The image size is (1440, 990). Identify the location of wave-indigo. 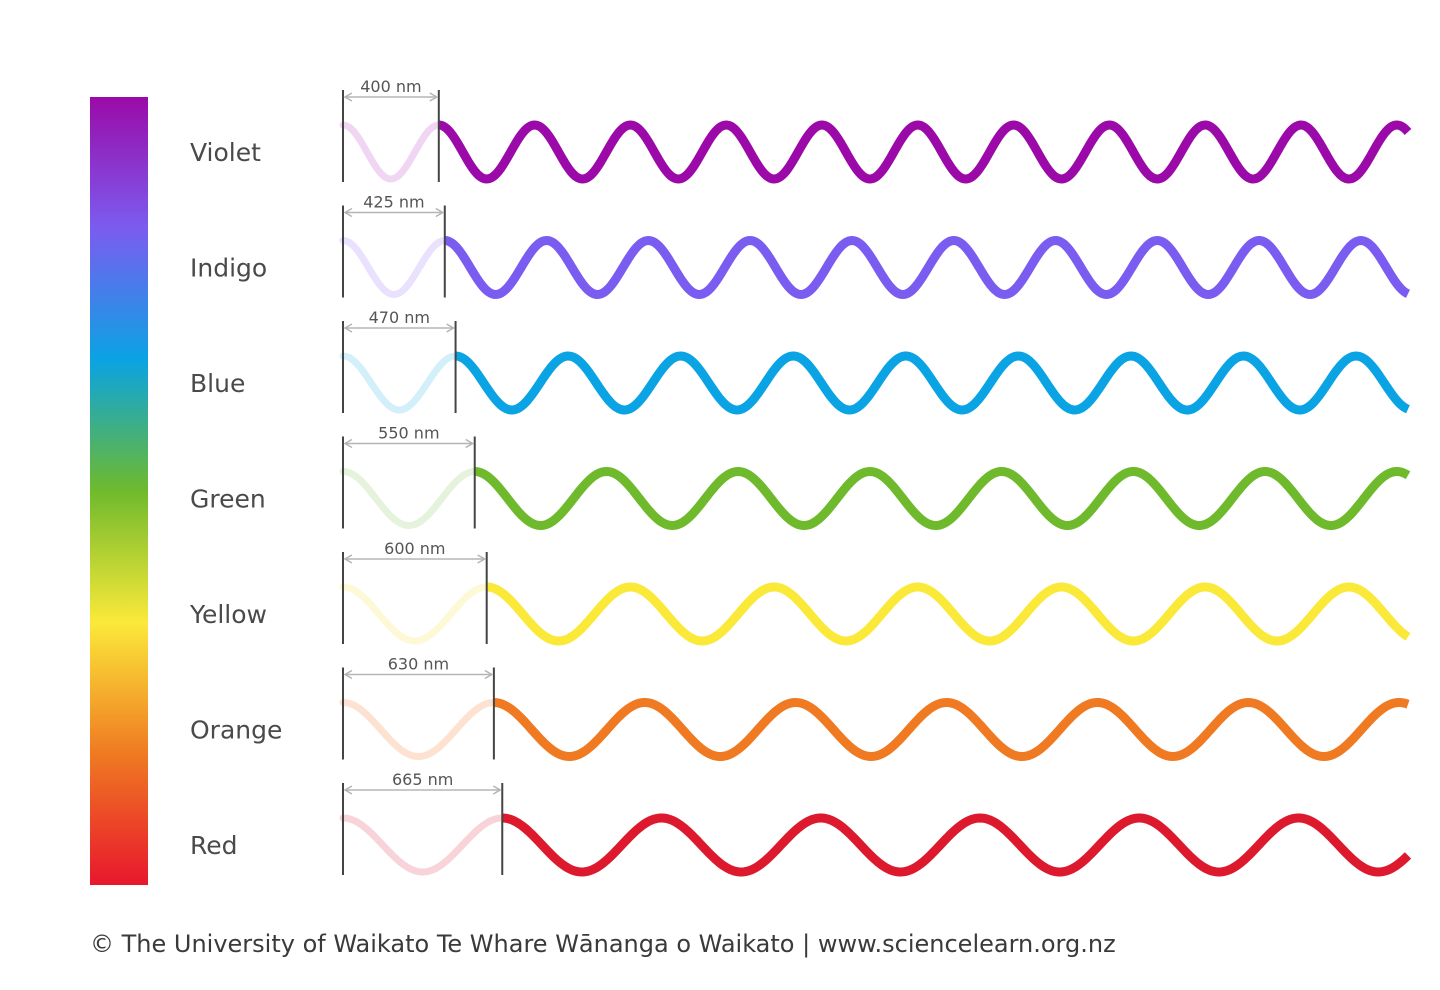
(927, 267).